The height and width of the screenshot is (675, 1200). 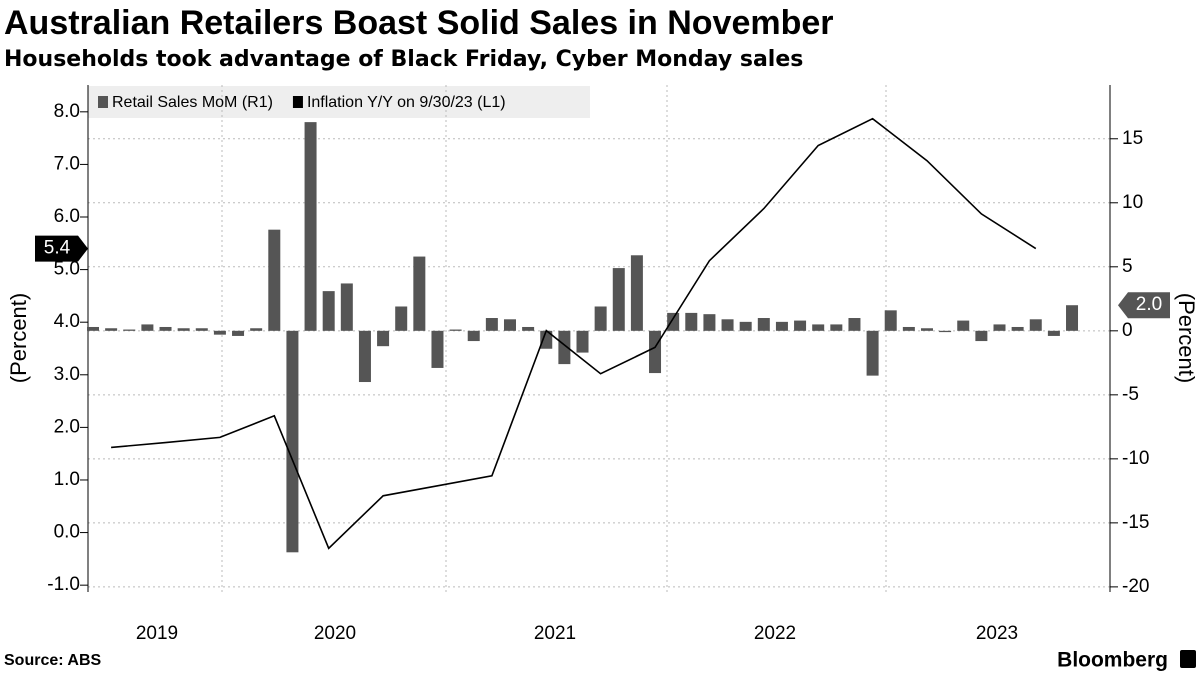 I want to click on y-tick-label: 2.0, so click(x=67, y=426).